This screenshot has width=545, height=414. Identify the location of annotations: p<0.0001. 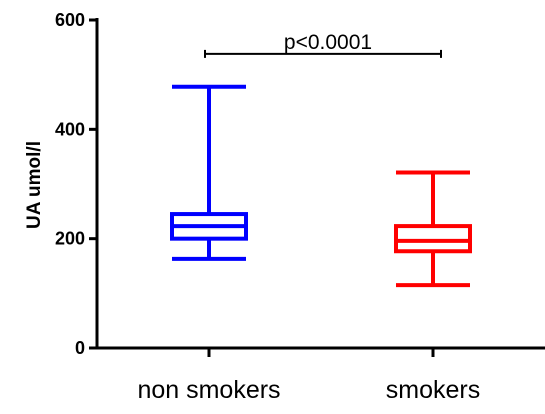
(323, 44).